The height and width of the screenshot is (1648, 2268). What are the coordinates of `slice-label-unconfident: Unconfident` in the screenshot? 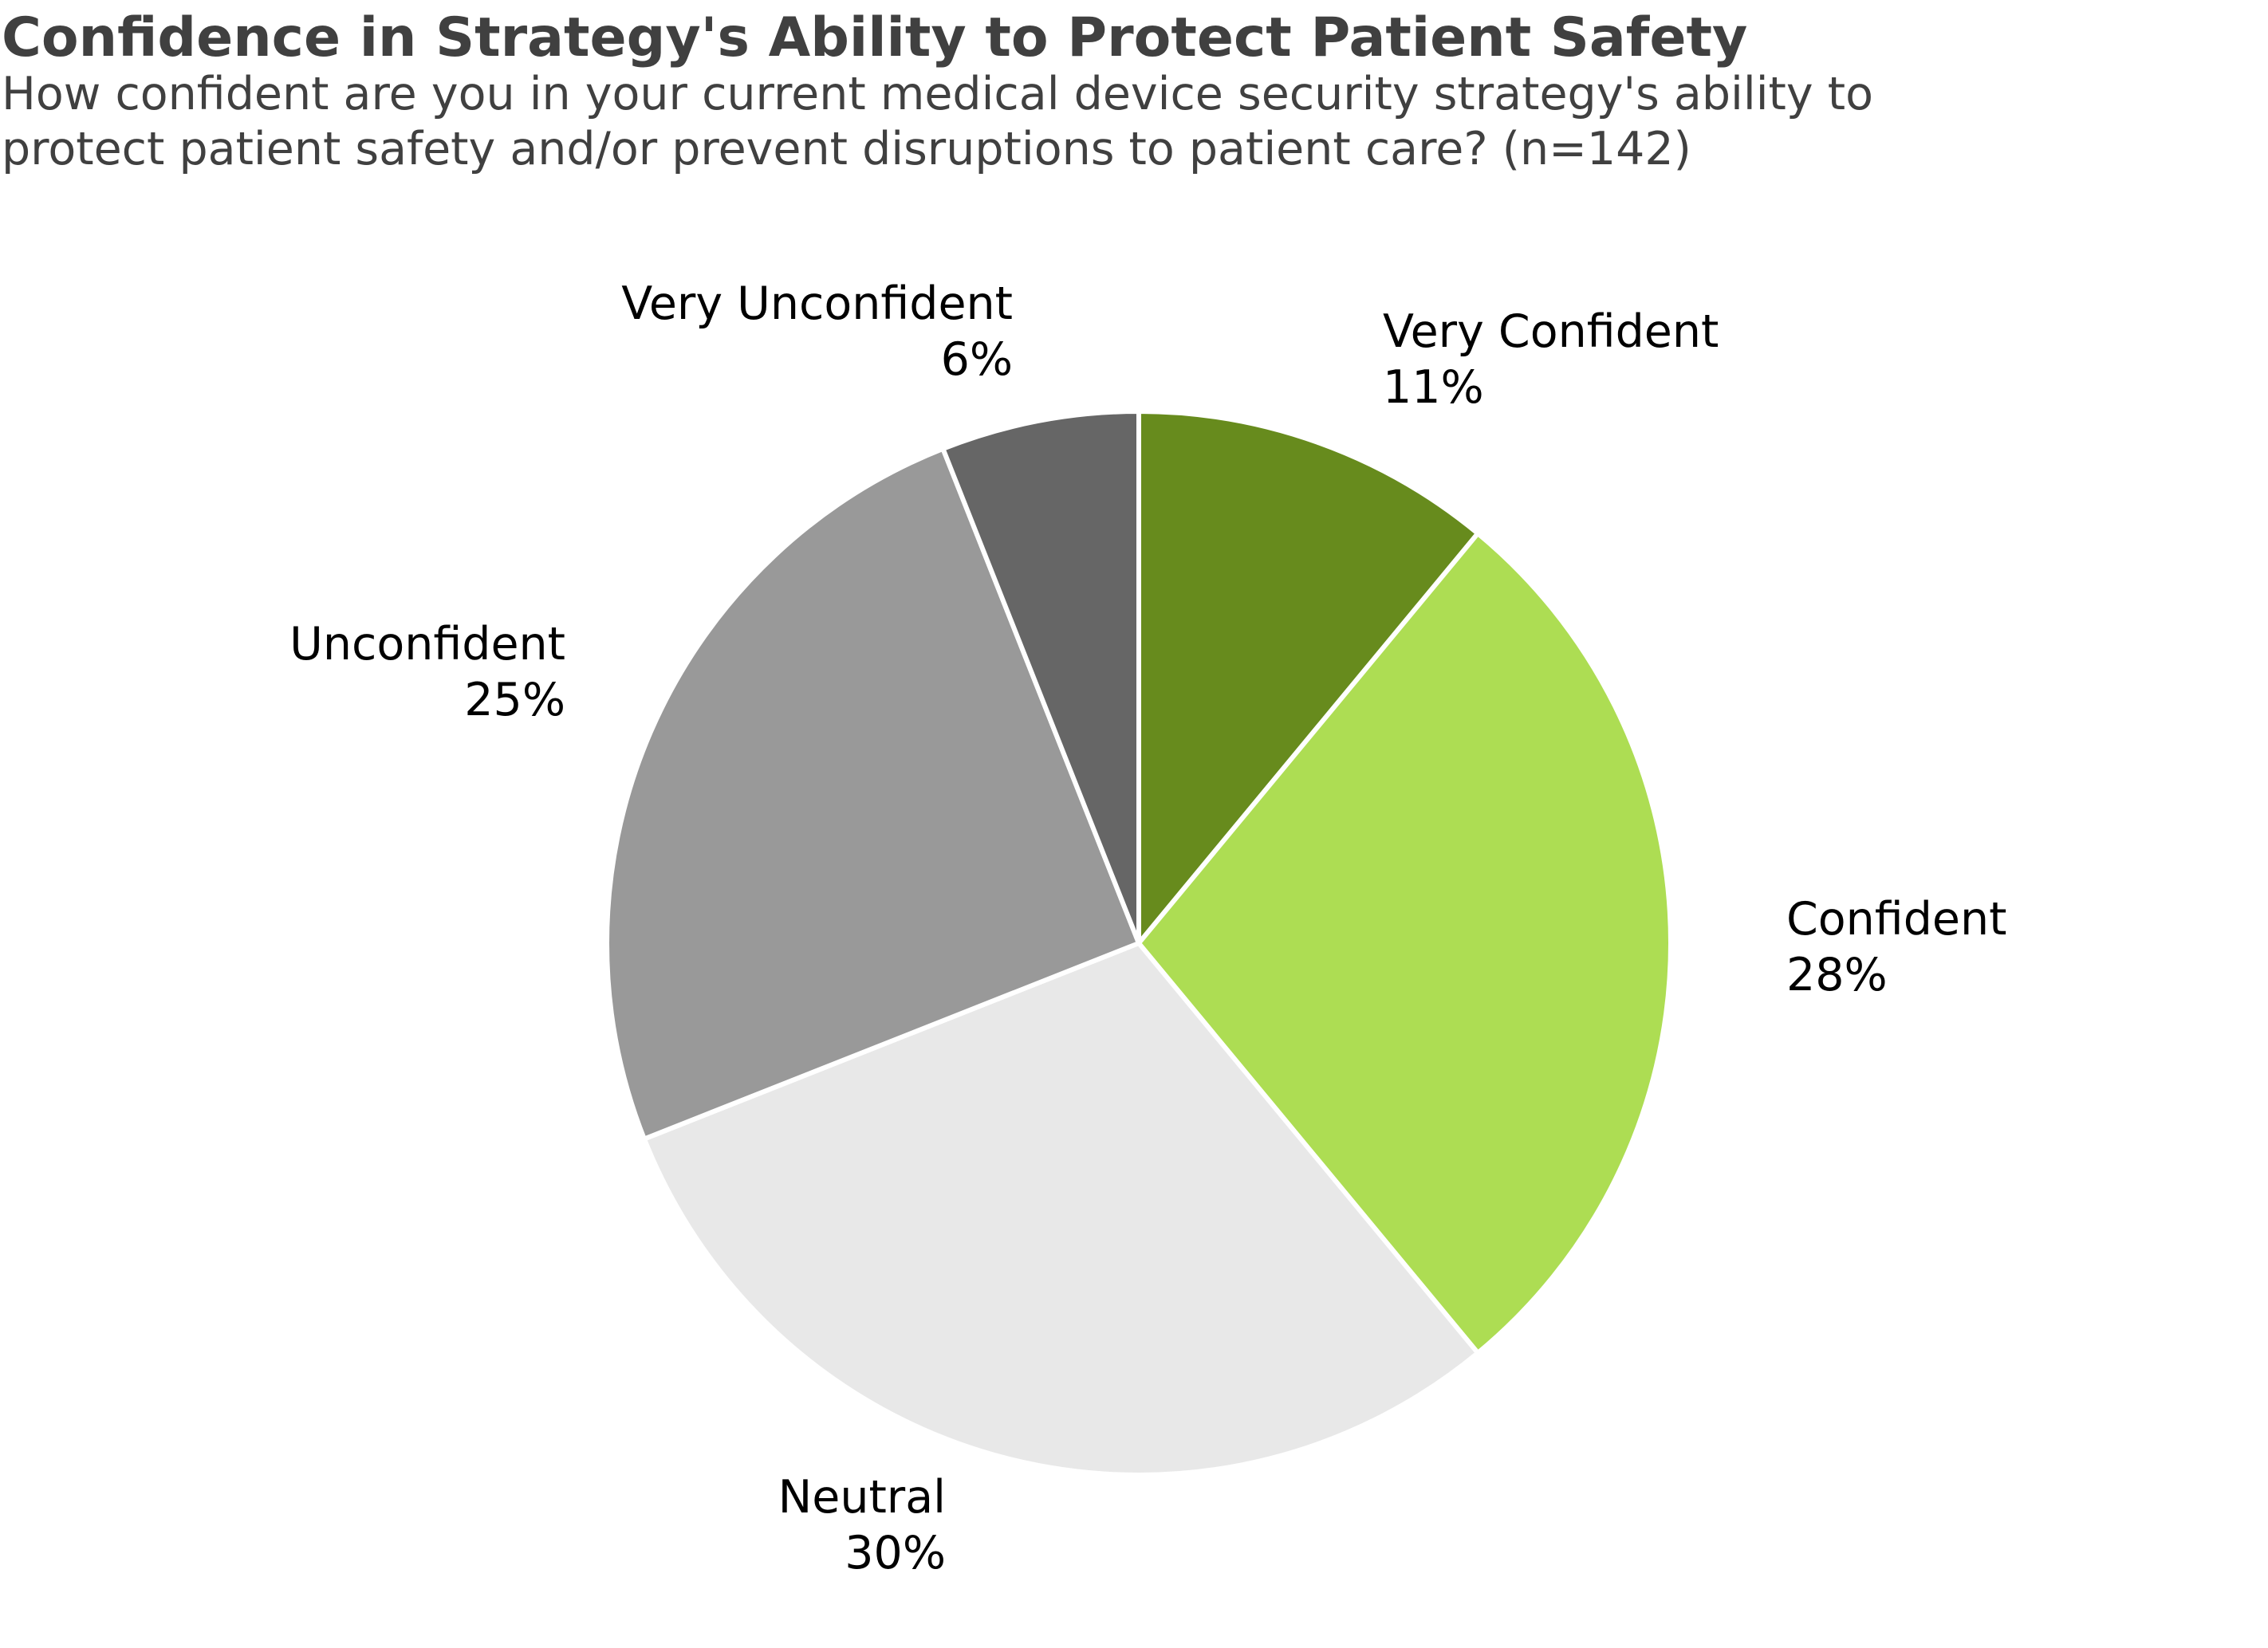 It's located at (427, 644).